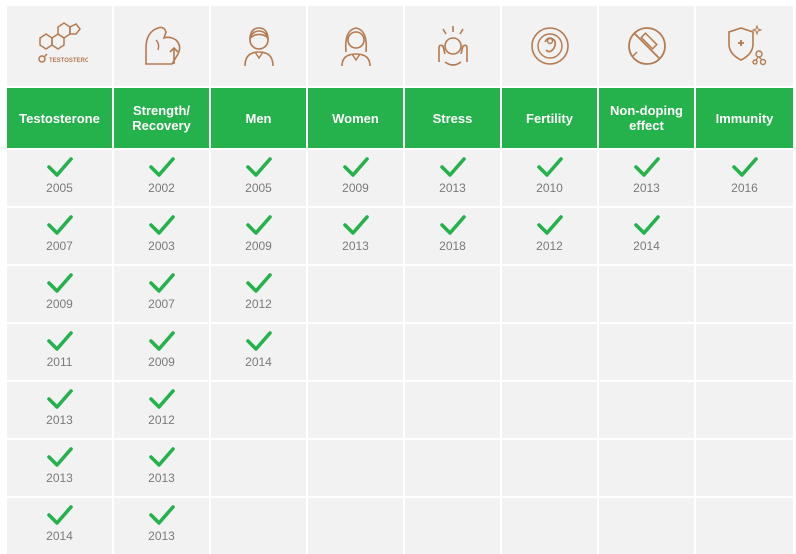 This screenshot has width=796, height=554. Describe the element at coordinates (59, 362) in the screenshot. I see `study-year: 2011` at that location.